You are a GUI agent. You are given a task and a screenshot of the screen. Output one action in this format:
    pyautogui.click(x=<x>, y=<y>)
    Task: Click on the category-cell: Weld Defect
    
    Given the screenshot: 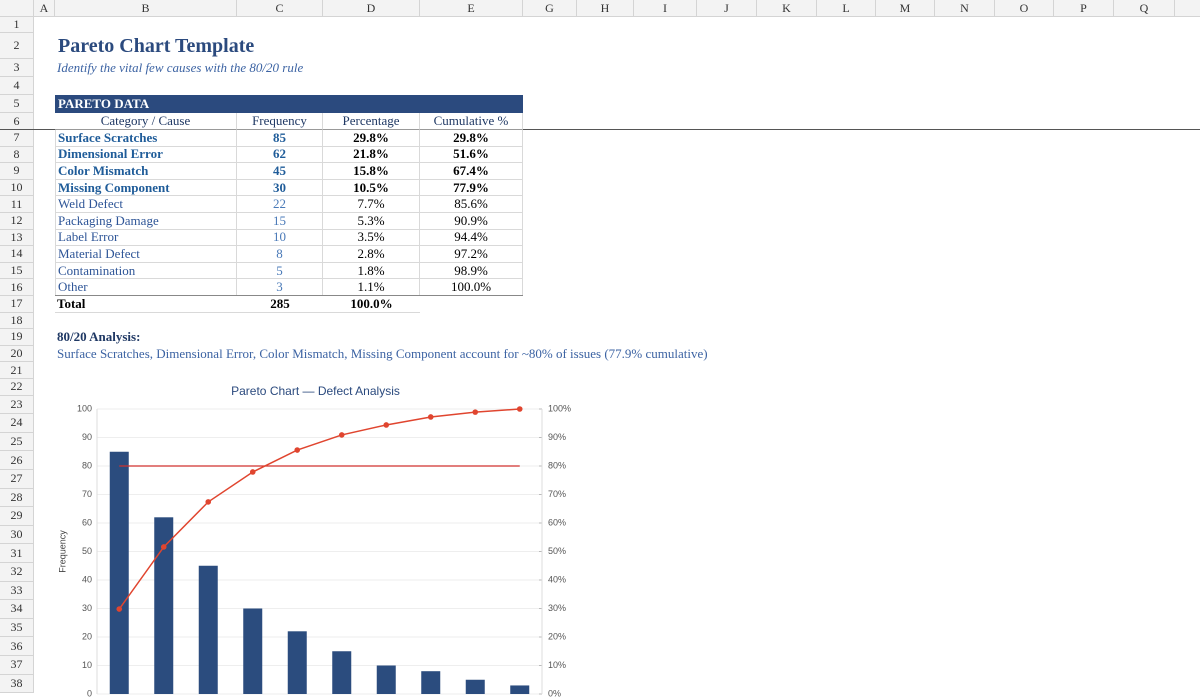 What is the action you would take?
    pyautogui.click(x=146, y=204)
    